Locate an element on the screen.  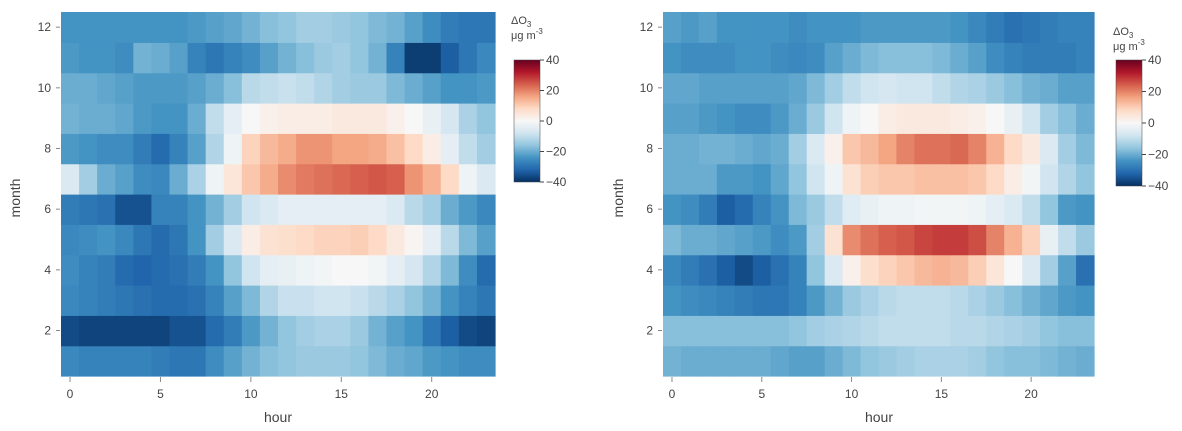
x-tick-label: 15 is located at coordinates (342, 394).